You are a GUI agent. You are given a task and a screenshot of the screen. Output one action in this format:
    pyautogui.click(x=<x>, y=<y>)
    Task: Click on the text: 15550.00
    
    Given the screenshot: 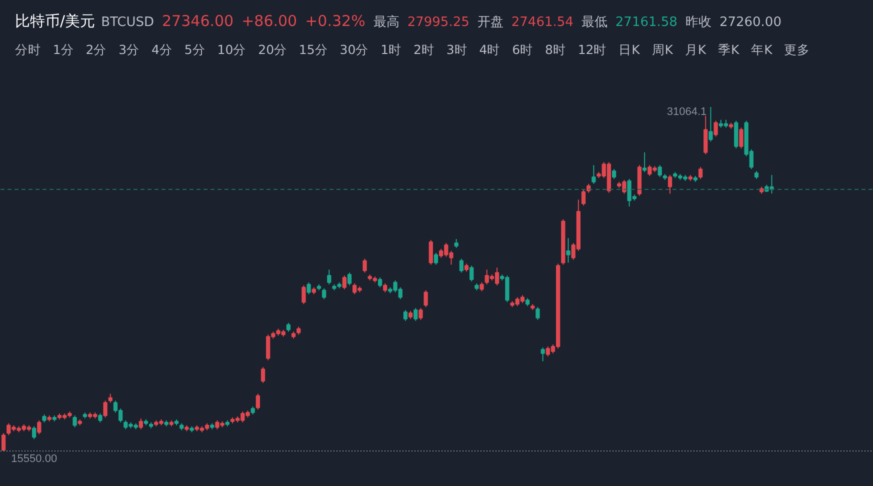 What is the action you would take?
    pyautogui.click(x=34, y=458)
    